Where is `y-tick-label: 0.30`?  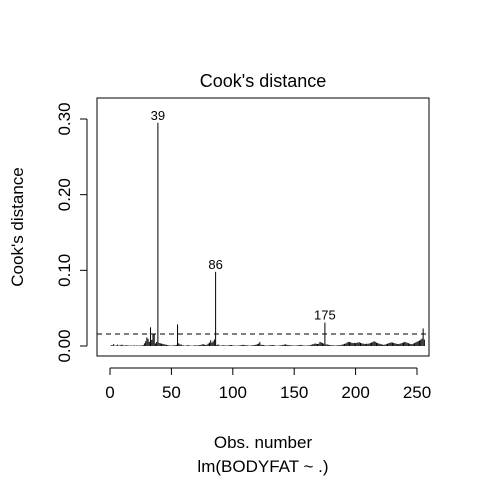
y-tick-label: 0.30 is located at coordinates (64, 118).